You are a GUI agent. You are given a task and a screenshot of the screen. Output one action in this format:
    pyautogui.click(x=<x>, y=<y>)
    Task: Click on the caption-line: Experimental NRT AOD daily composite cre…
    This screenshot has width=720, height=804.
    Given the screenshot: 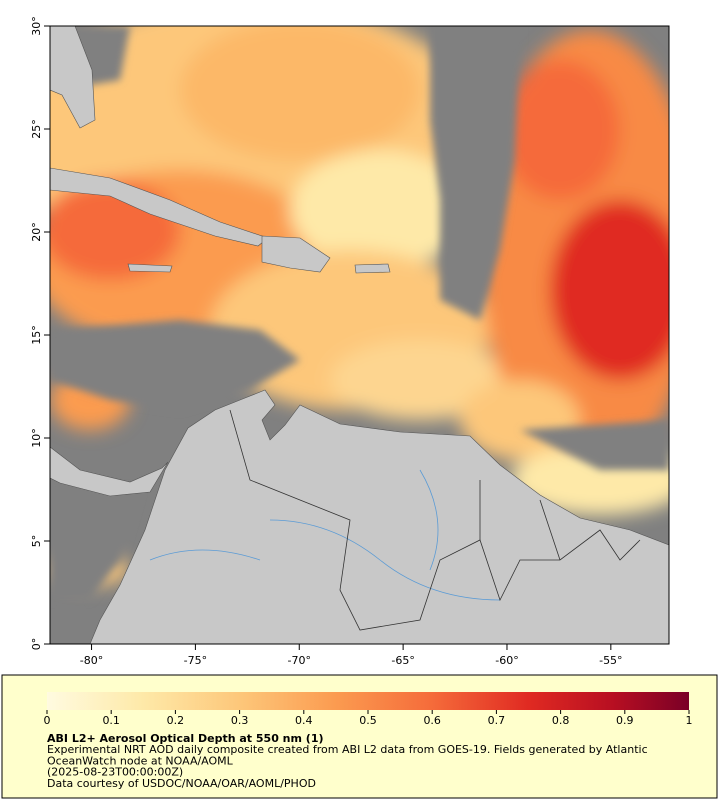 What is the action you would take?
    pyautogui.click(x=347, y=749)
    